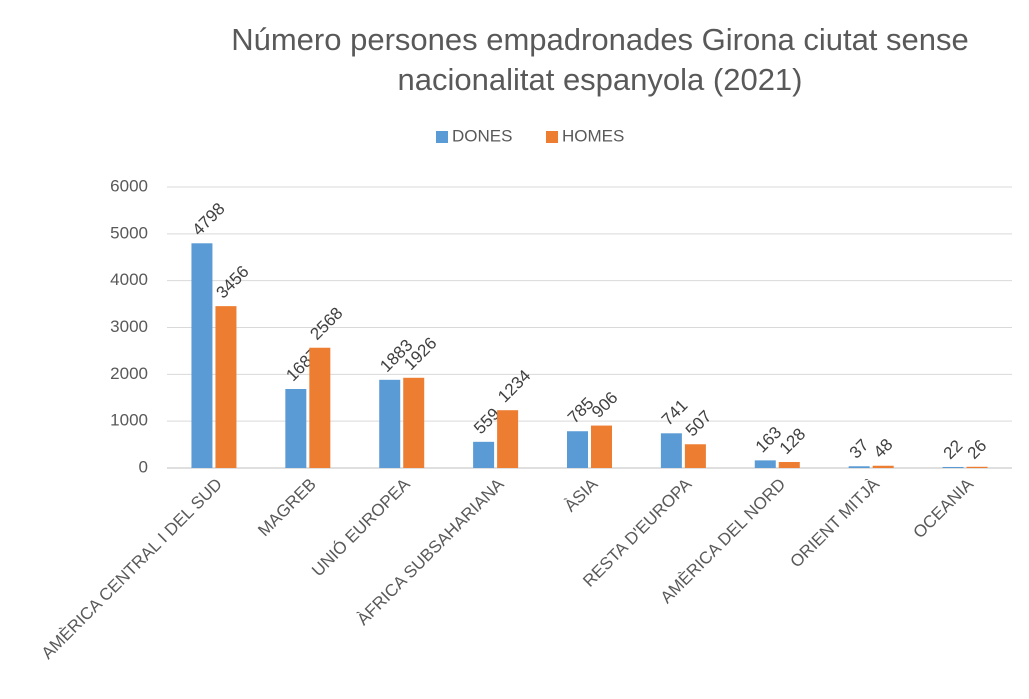 This screenshot has width=1029, height=699. Describe the element at coordinates (233, 282) in the screenshot. I see `value-label: 3456` at that location.